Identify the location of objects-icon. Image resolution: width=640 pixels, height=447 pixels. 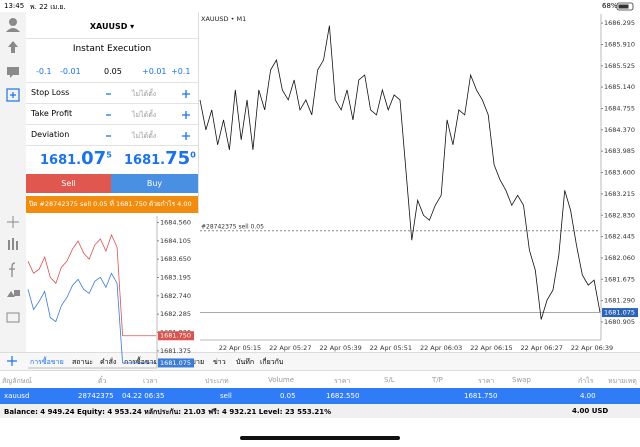
(13, 293).